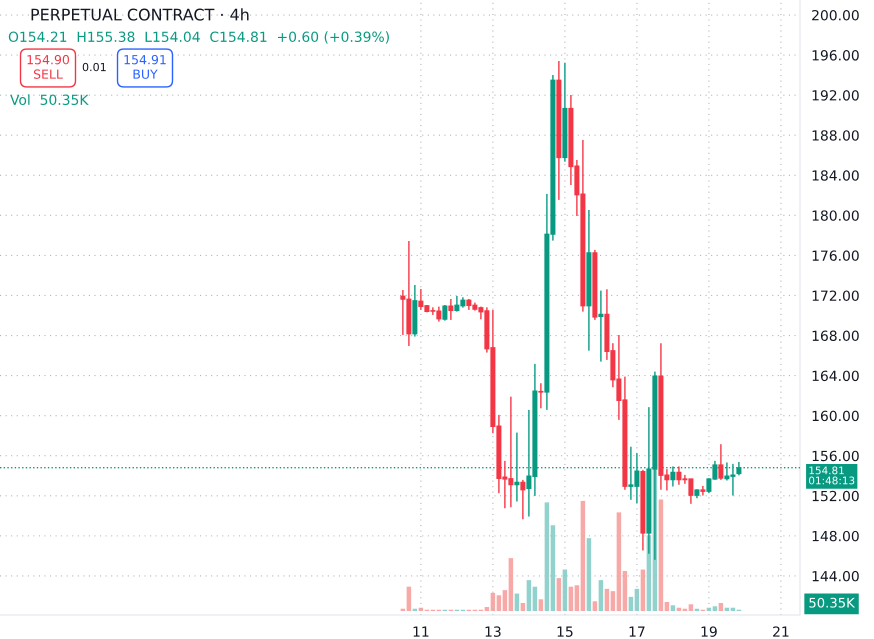 The width and height of the screenshot is (874, 639). I want to click on y-tick-label: 152.00, so click(835, 496).